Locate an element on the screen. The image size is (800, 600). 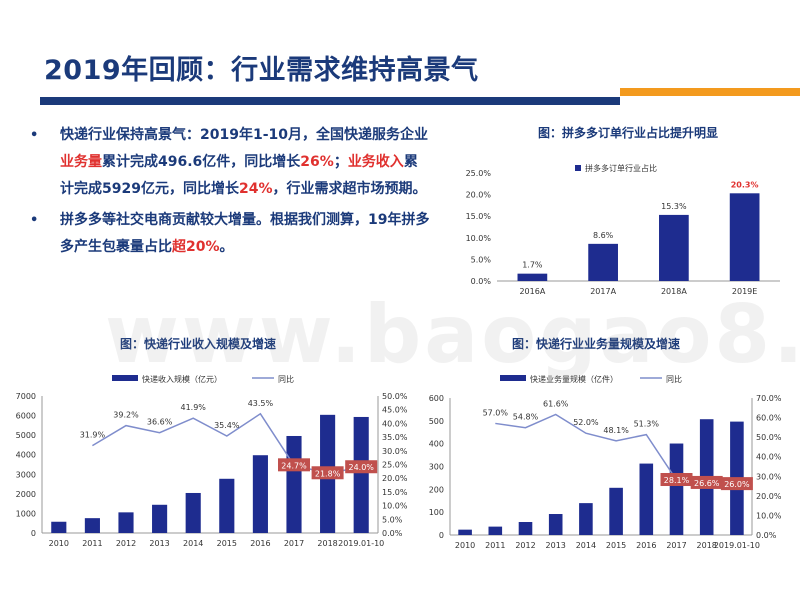
line-data-label: 39.2% is located at coordinates (126, 415).